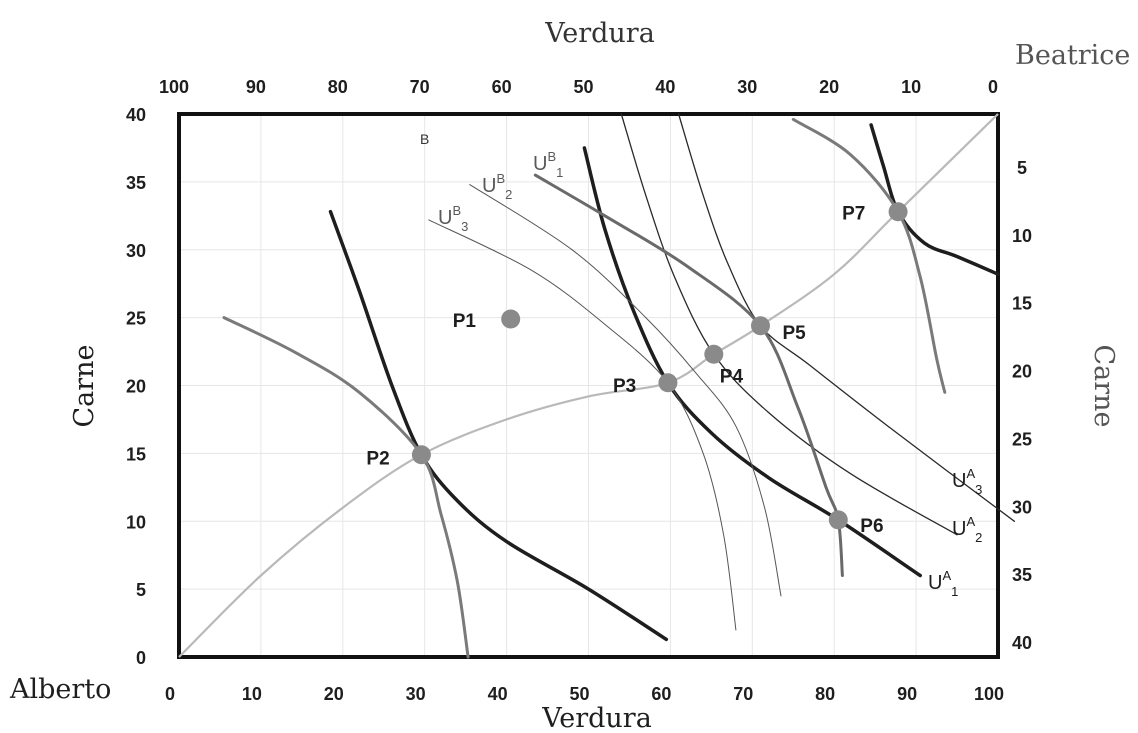 The image size is (1138, 733). Describe the element at coordinates (898, 212) in the screenshot. I see `point-p7` at that location.